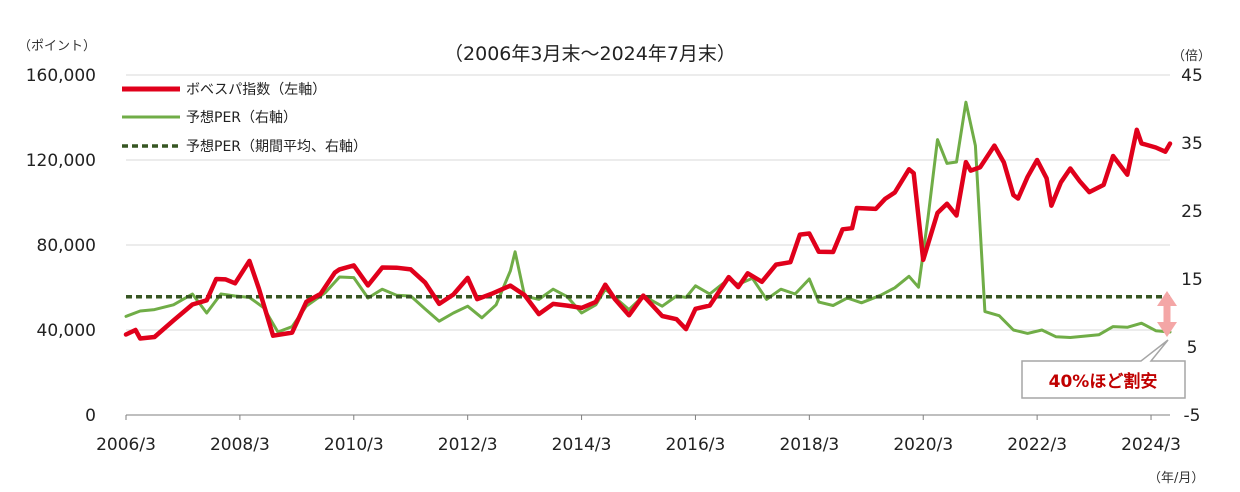 This screenshot has height=492, width=1240. Describe the element at coordinates (1192, 280) in the screenshot. I see `y-right-tick-label: 15` at that location.